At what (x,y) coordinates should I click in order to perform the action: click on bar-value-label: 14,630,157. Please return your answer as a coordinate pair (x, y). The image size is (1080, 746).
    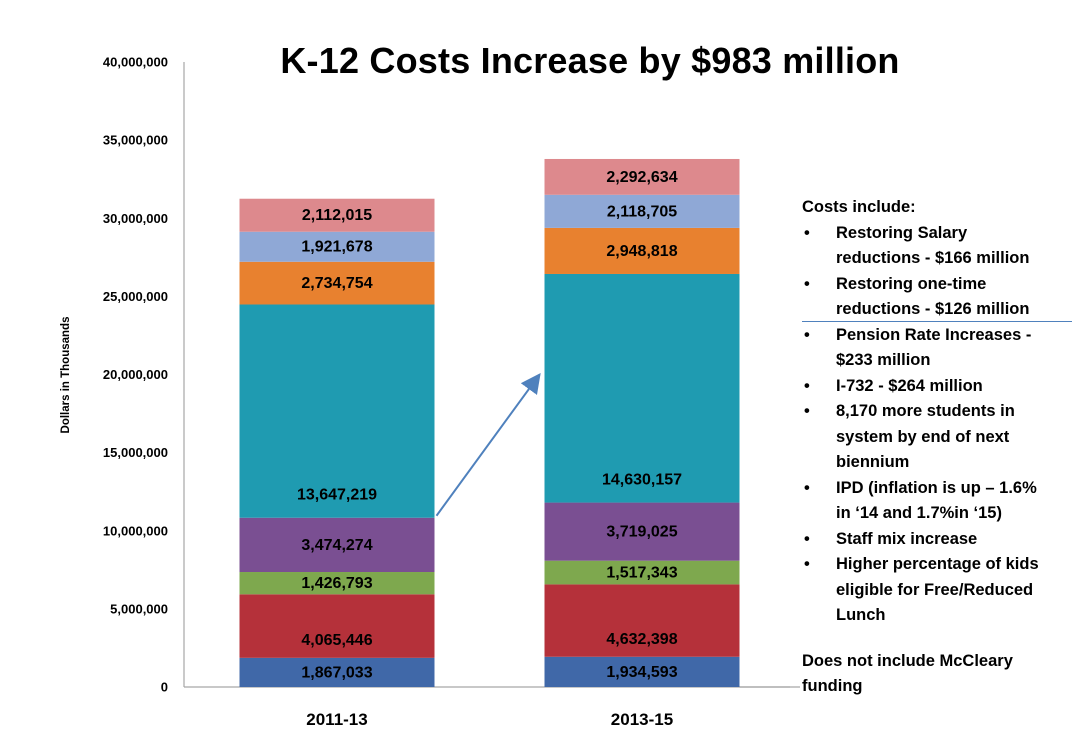
    Looking at the image, I should click on (642, 480).